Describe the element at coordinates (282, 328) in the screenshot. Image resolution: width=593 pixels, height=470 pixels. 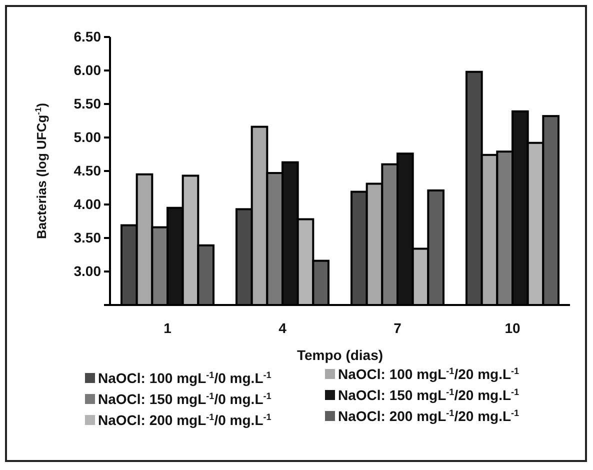
I see `x-tick-label: 4` at that location.